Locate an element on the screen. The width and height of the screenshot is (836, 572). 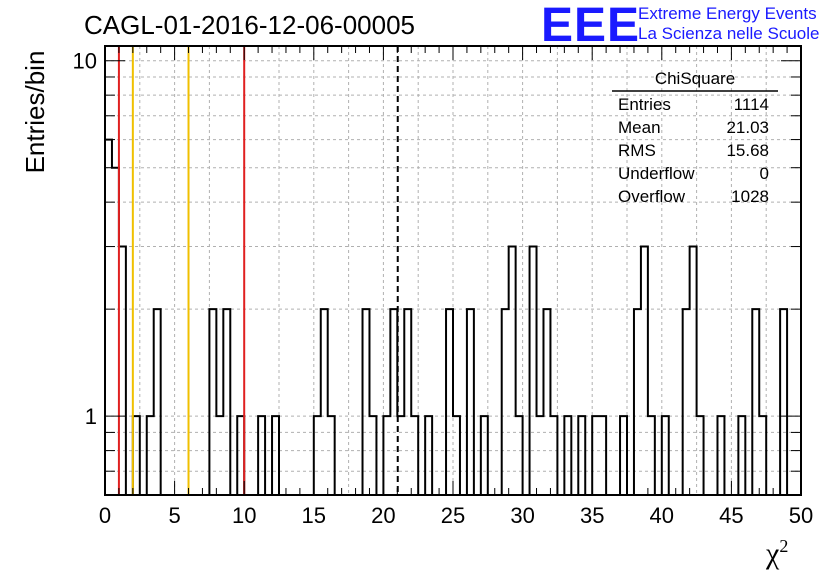
x-tick-label: 15 is located at coordinates (314, 515).